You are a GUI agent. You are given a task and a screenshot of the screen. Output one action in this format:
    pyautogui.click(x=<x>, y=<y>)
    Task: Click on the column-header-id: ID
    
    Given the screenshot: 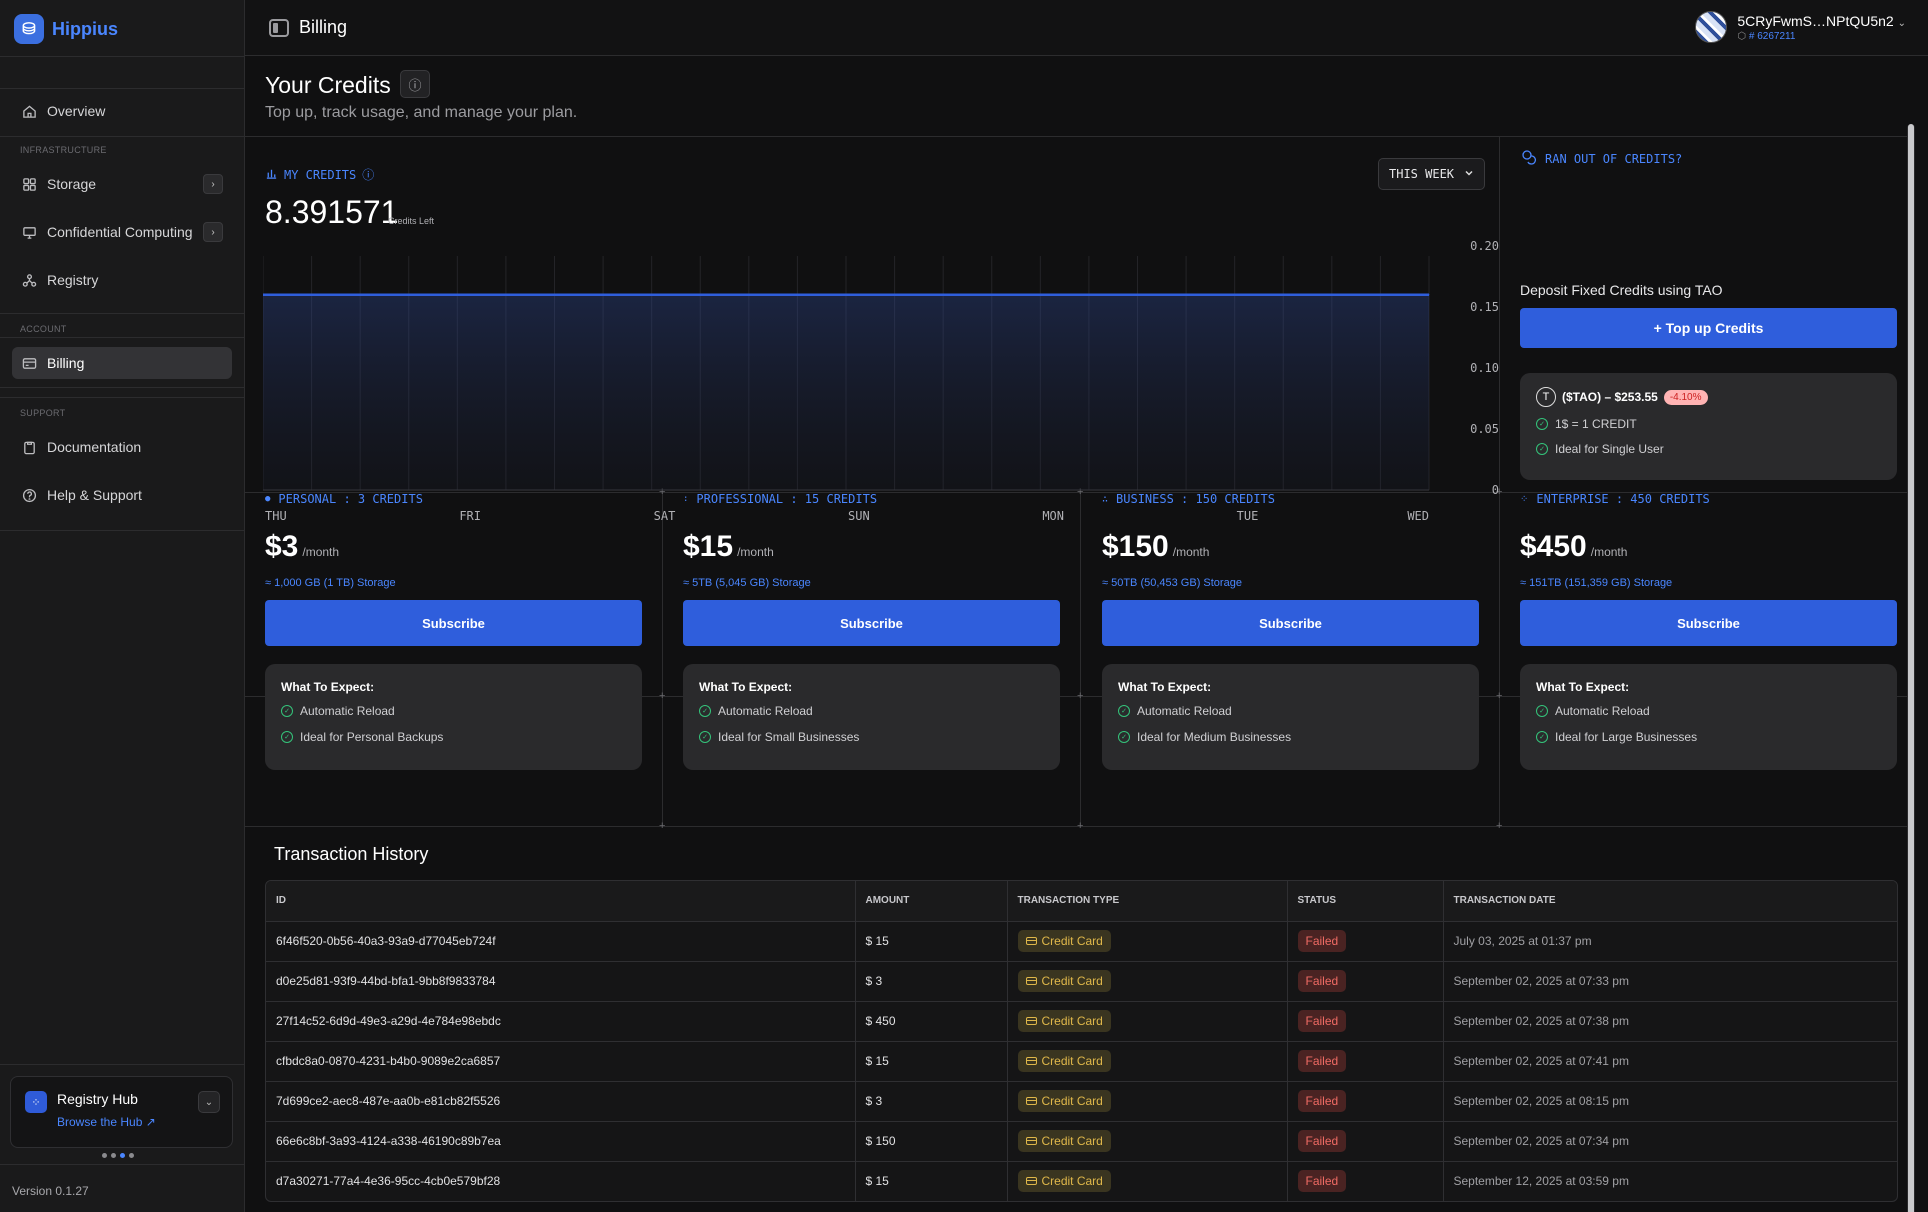 What is the action you would take?
    pyautogui.click(x=561, y=901)
    